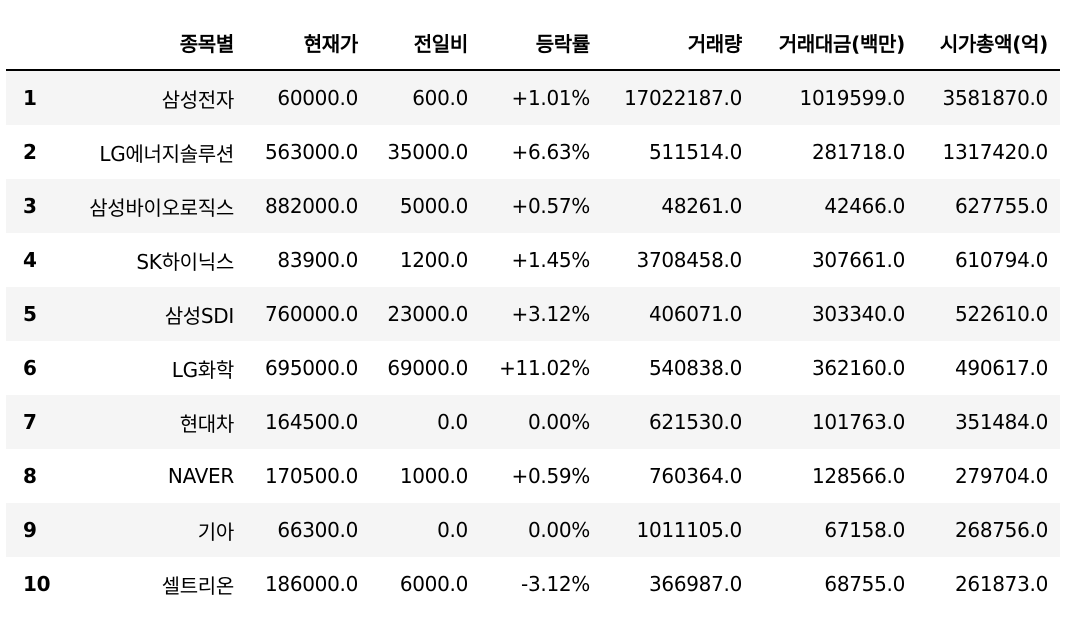 This screenshot has width=1066, height=628. What do you see at coordinates (864, 530) in the screenshot?
I see `cell-amount: 67158.0` at bounding box center [864, 530].